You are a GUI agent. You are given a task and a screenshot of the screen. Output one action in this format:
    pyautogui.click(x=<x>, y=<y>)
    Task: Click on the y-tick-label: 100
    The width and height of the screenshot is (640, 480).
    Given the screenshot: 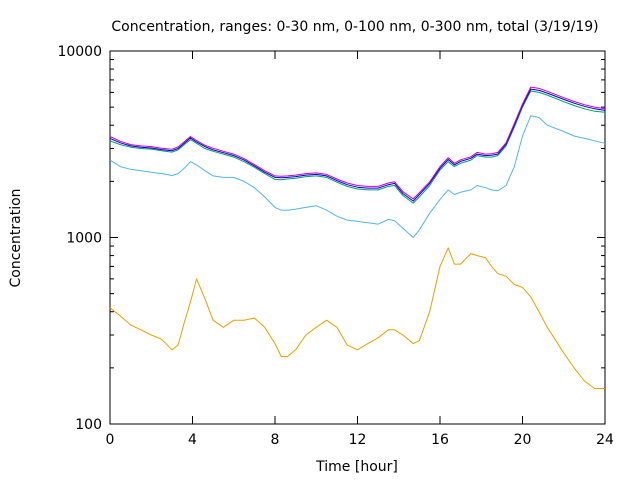 What is the action you would take?
    pyautogui.click(x=88, y=425)
    